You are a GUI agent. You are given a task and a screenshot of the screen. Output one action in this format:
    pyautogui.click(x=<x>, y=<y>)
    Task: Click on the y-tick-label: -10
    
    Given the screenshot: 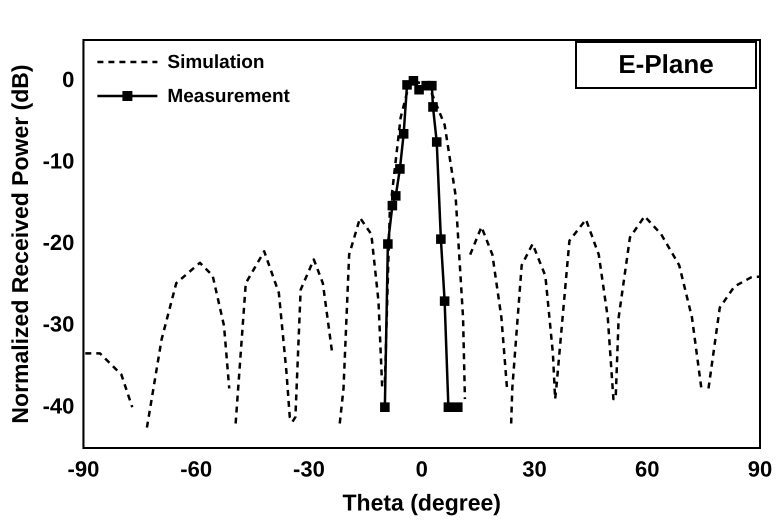 What is the action you would take?
    pyautogui.click(x=58, y=161)
    